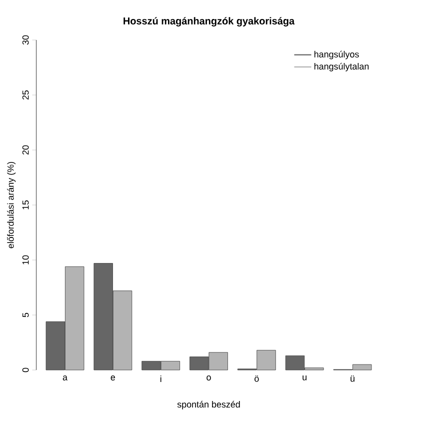 The height and width of the screenshot is (433, 424). I want to click on legend-label: hangsúlyos, so click(336, 55).